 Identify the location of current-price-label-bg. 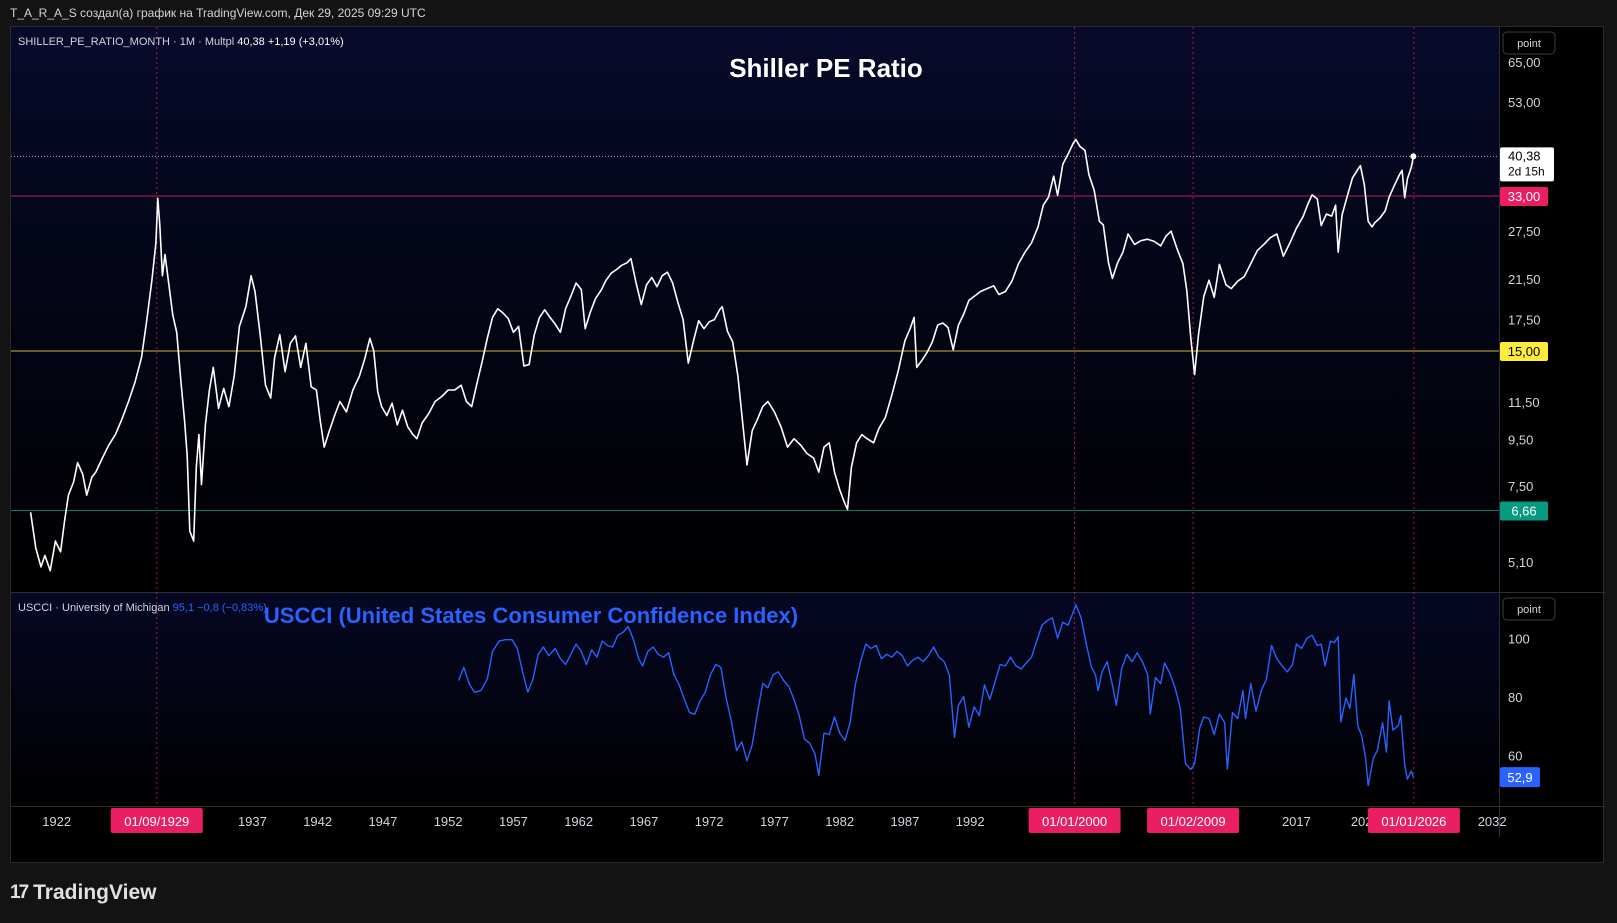
(1527, 164).